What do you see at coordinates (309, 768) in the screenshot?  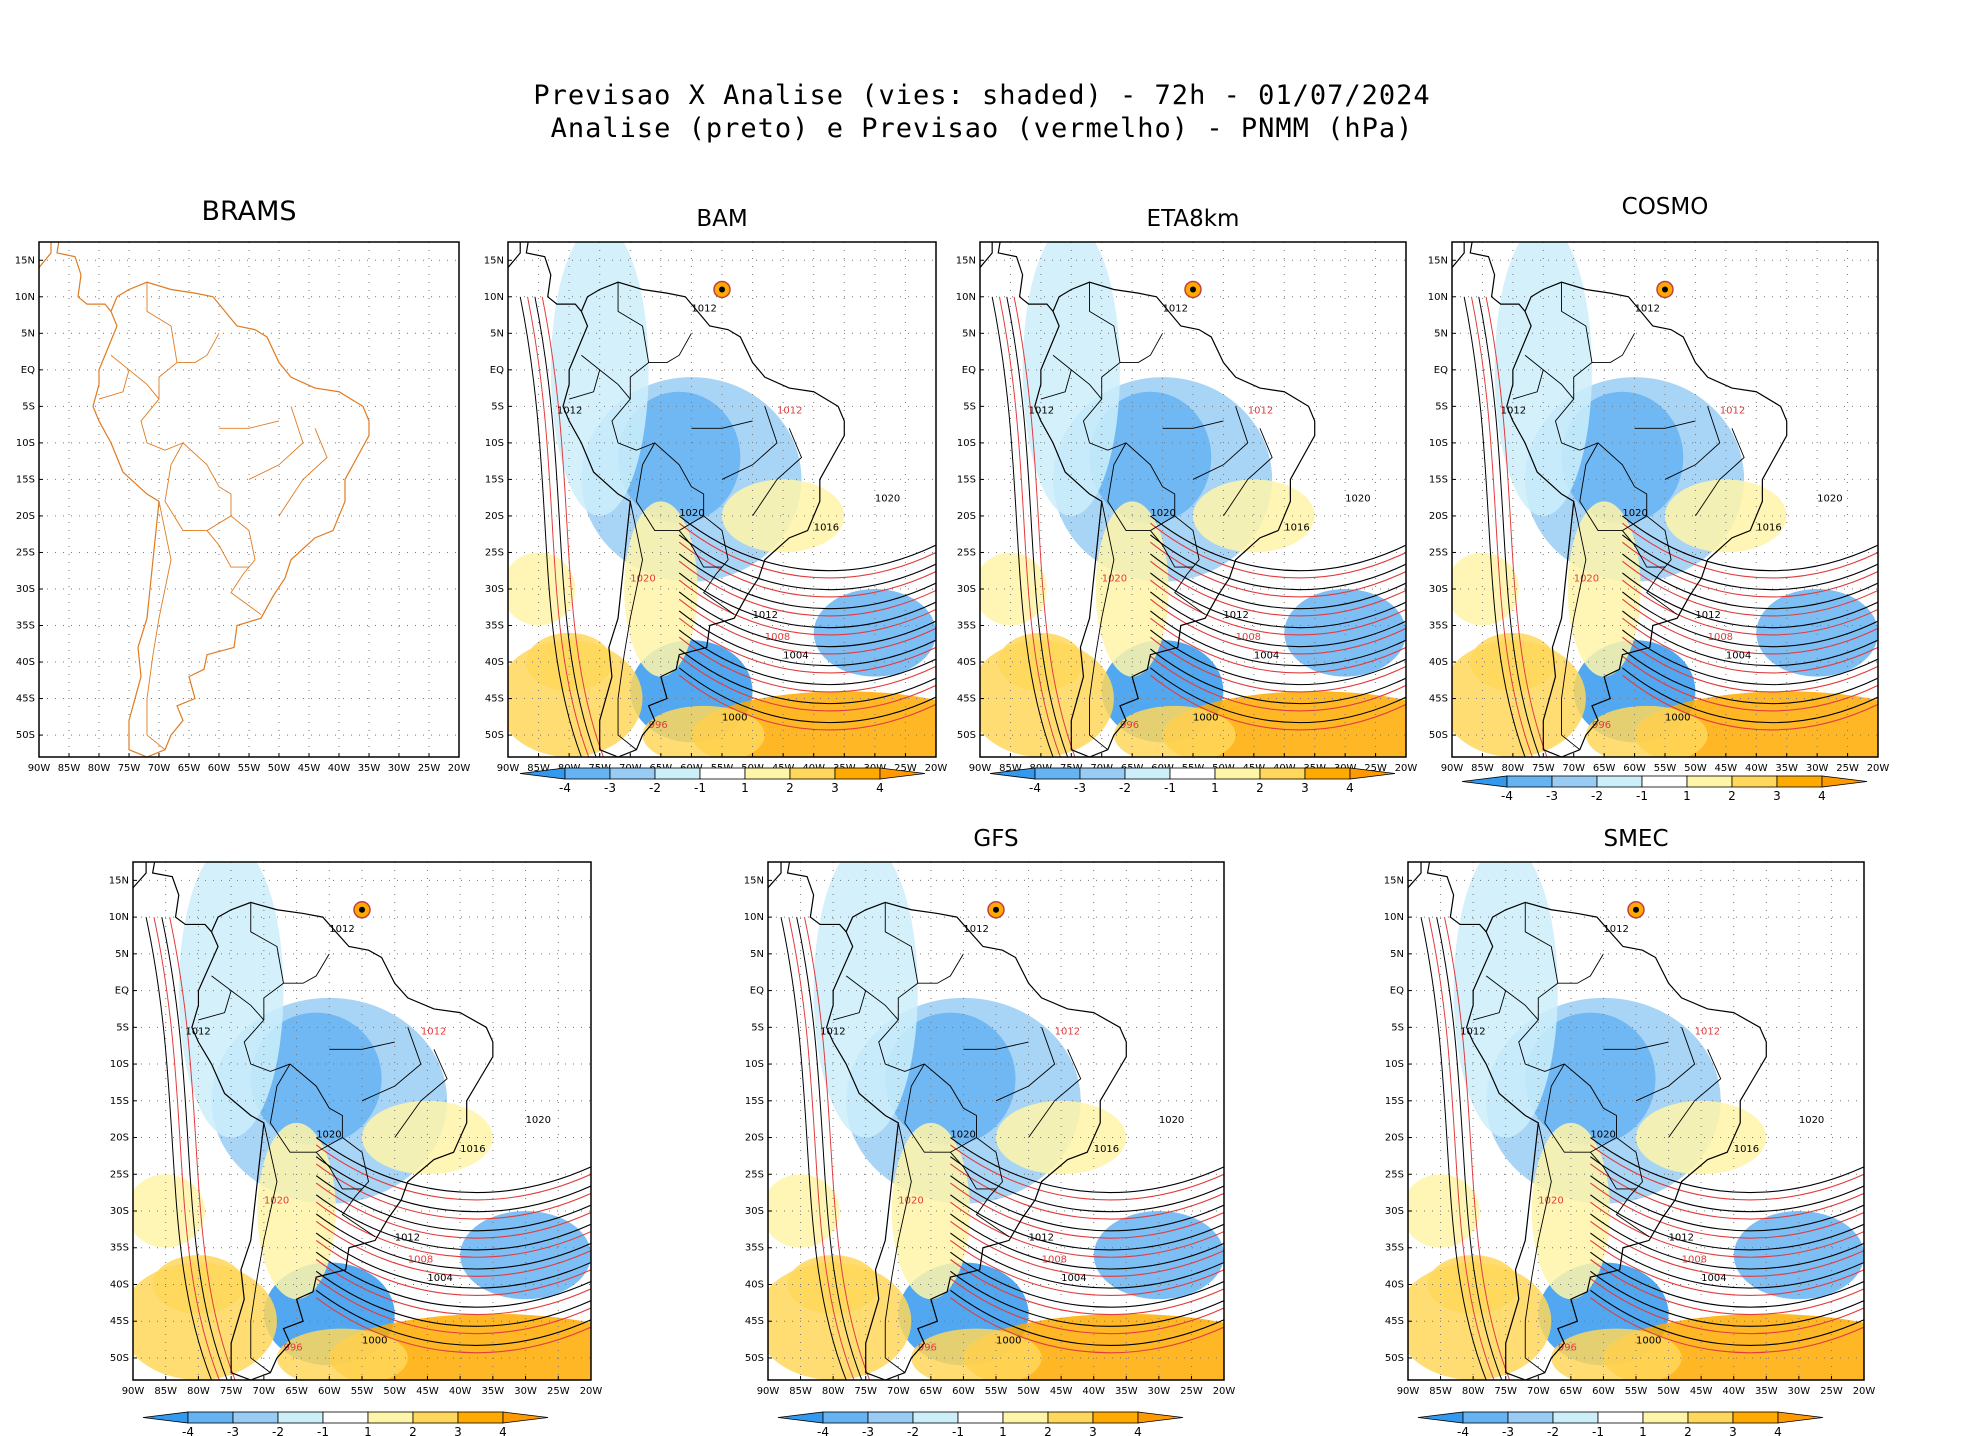 I see `lon-label: 45W` at bounding box center [309, 768].